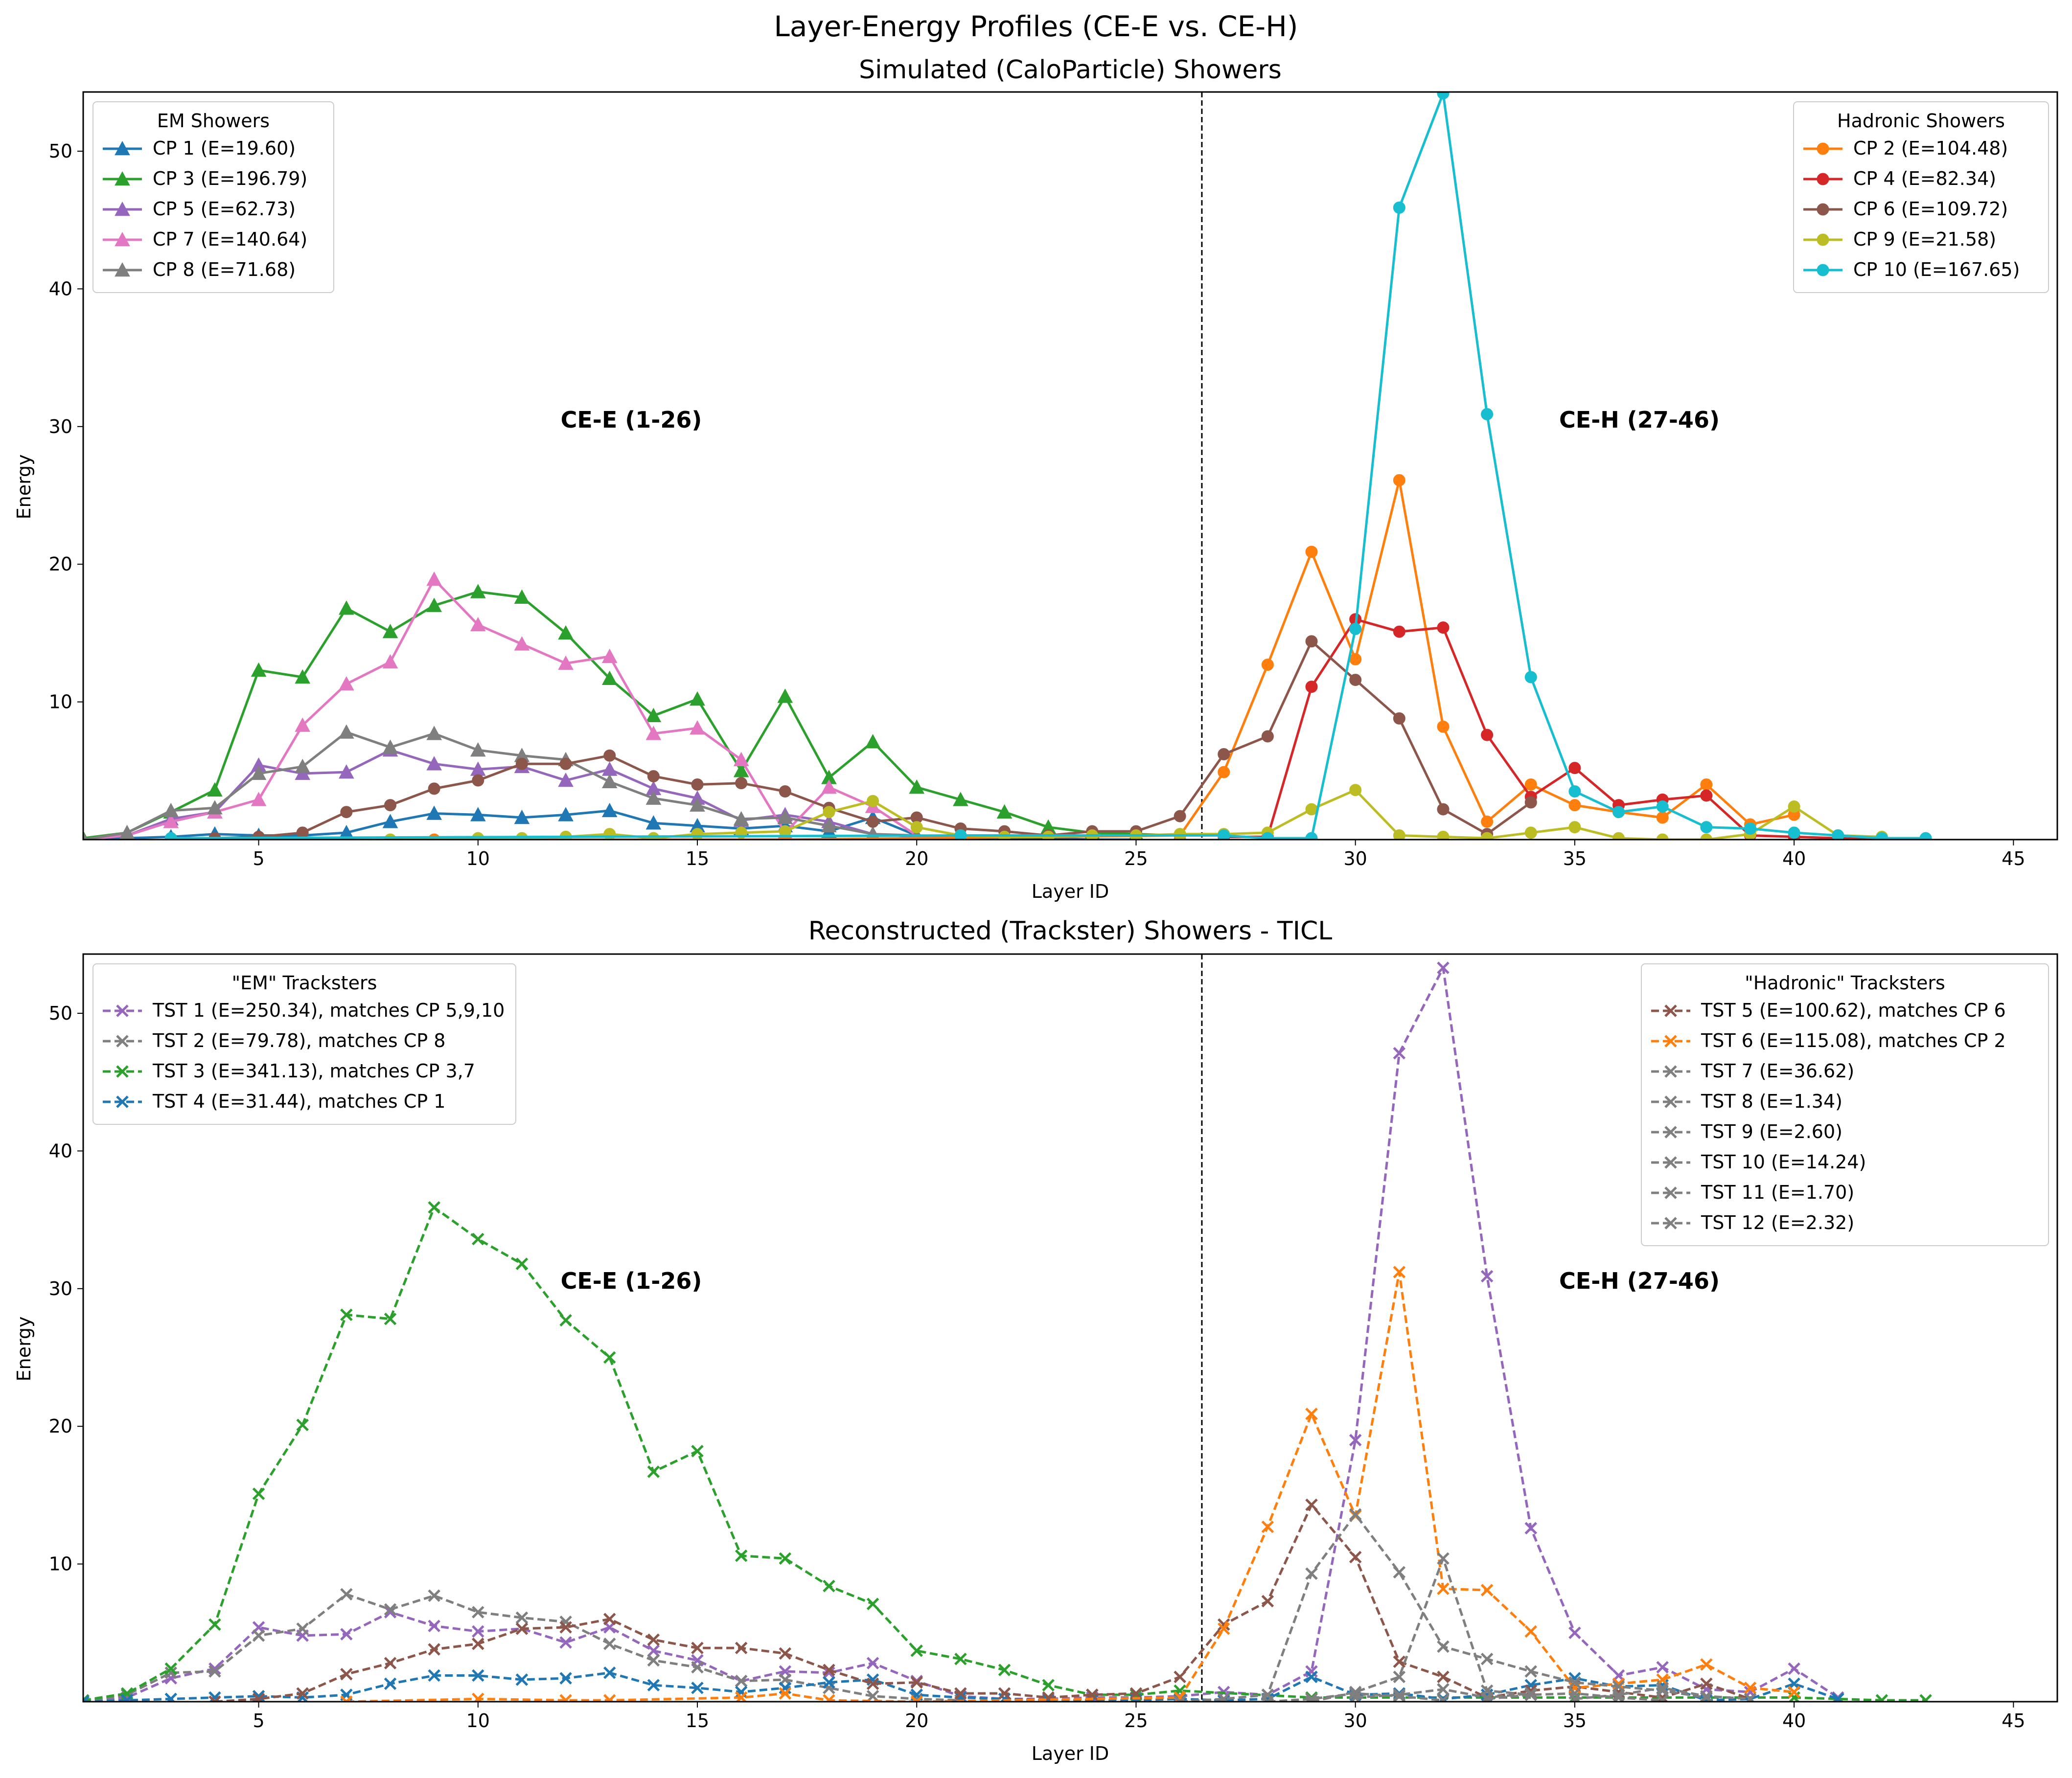  I want to click on legend-entry: CP 9 (E=21.58), so click(1899, 239).